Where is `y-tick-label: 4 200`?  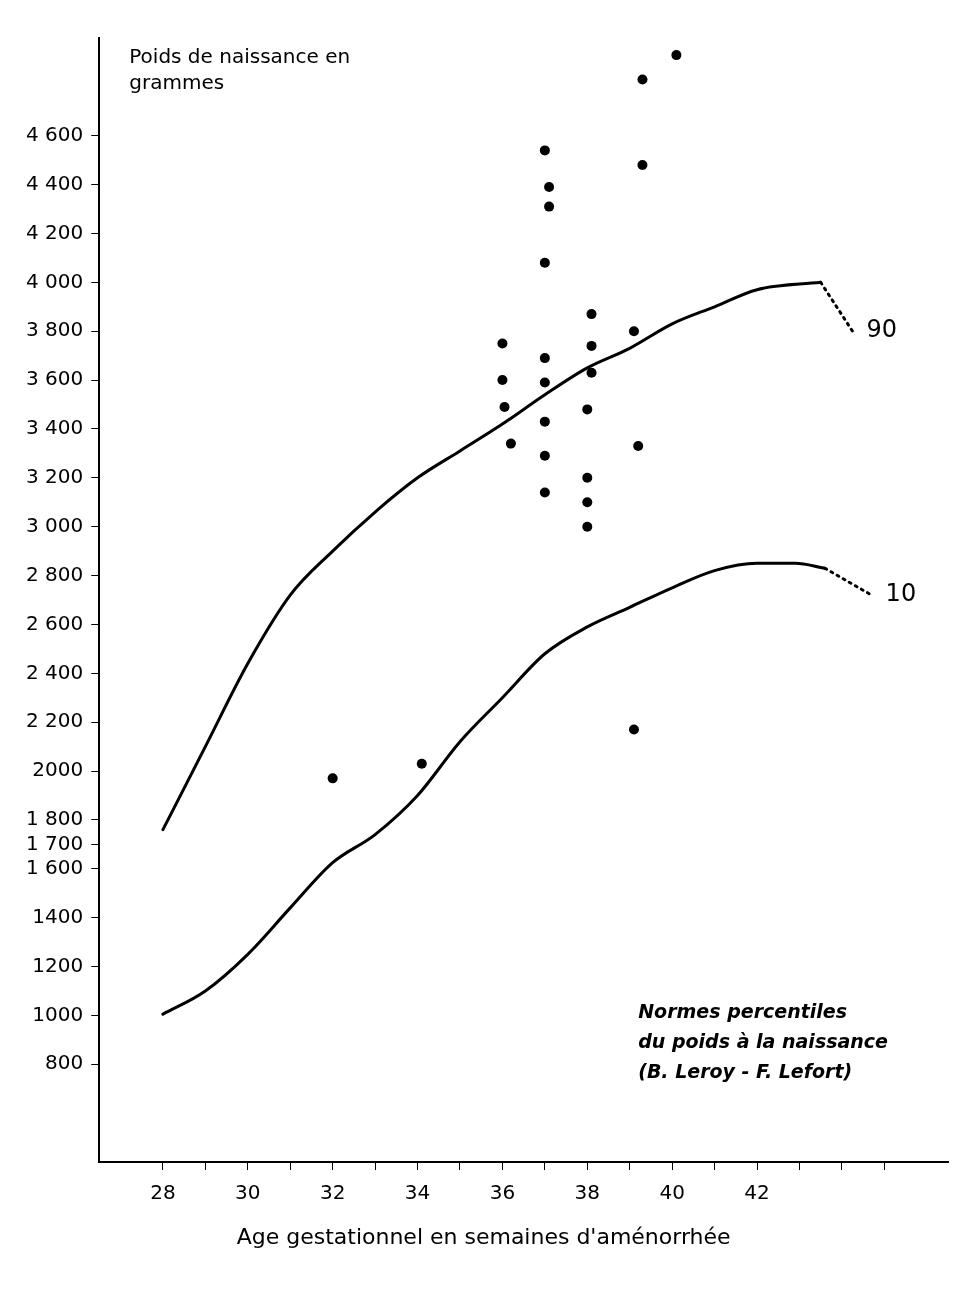
y-tick-label: 4 200 is located at coordinates (54, 231).